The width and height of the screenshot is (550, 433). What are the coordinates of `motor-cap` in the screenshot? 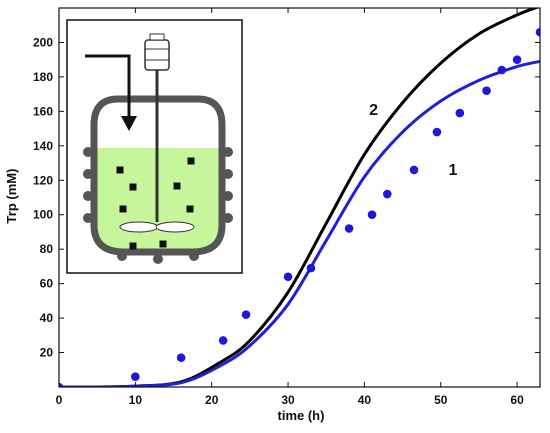 It's located at (157, 37).